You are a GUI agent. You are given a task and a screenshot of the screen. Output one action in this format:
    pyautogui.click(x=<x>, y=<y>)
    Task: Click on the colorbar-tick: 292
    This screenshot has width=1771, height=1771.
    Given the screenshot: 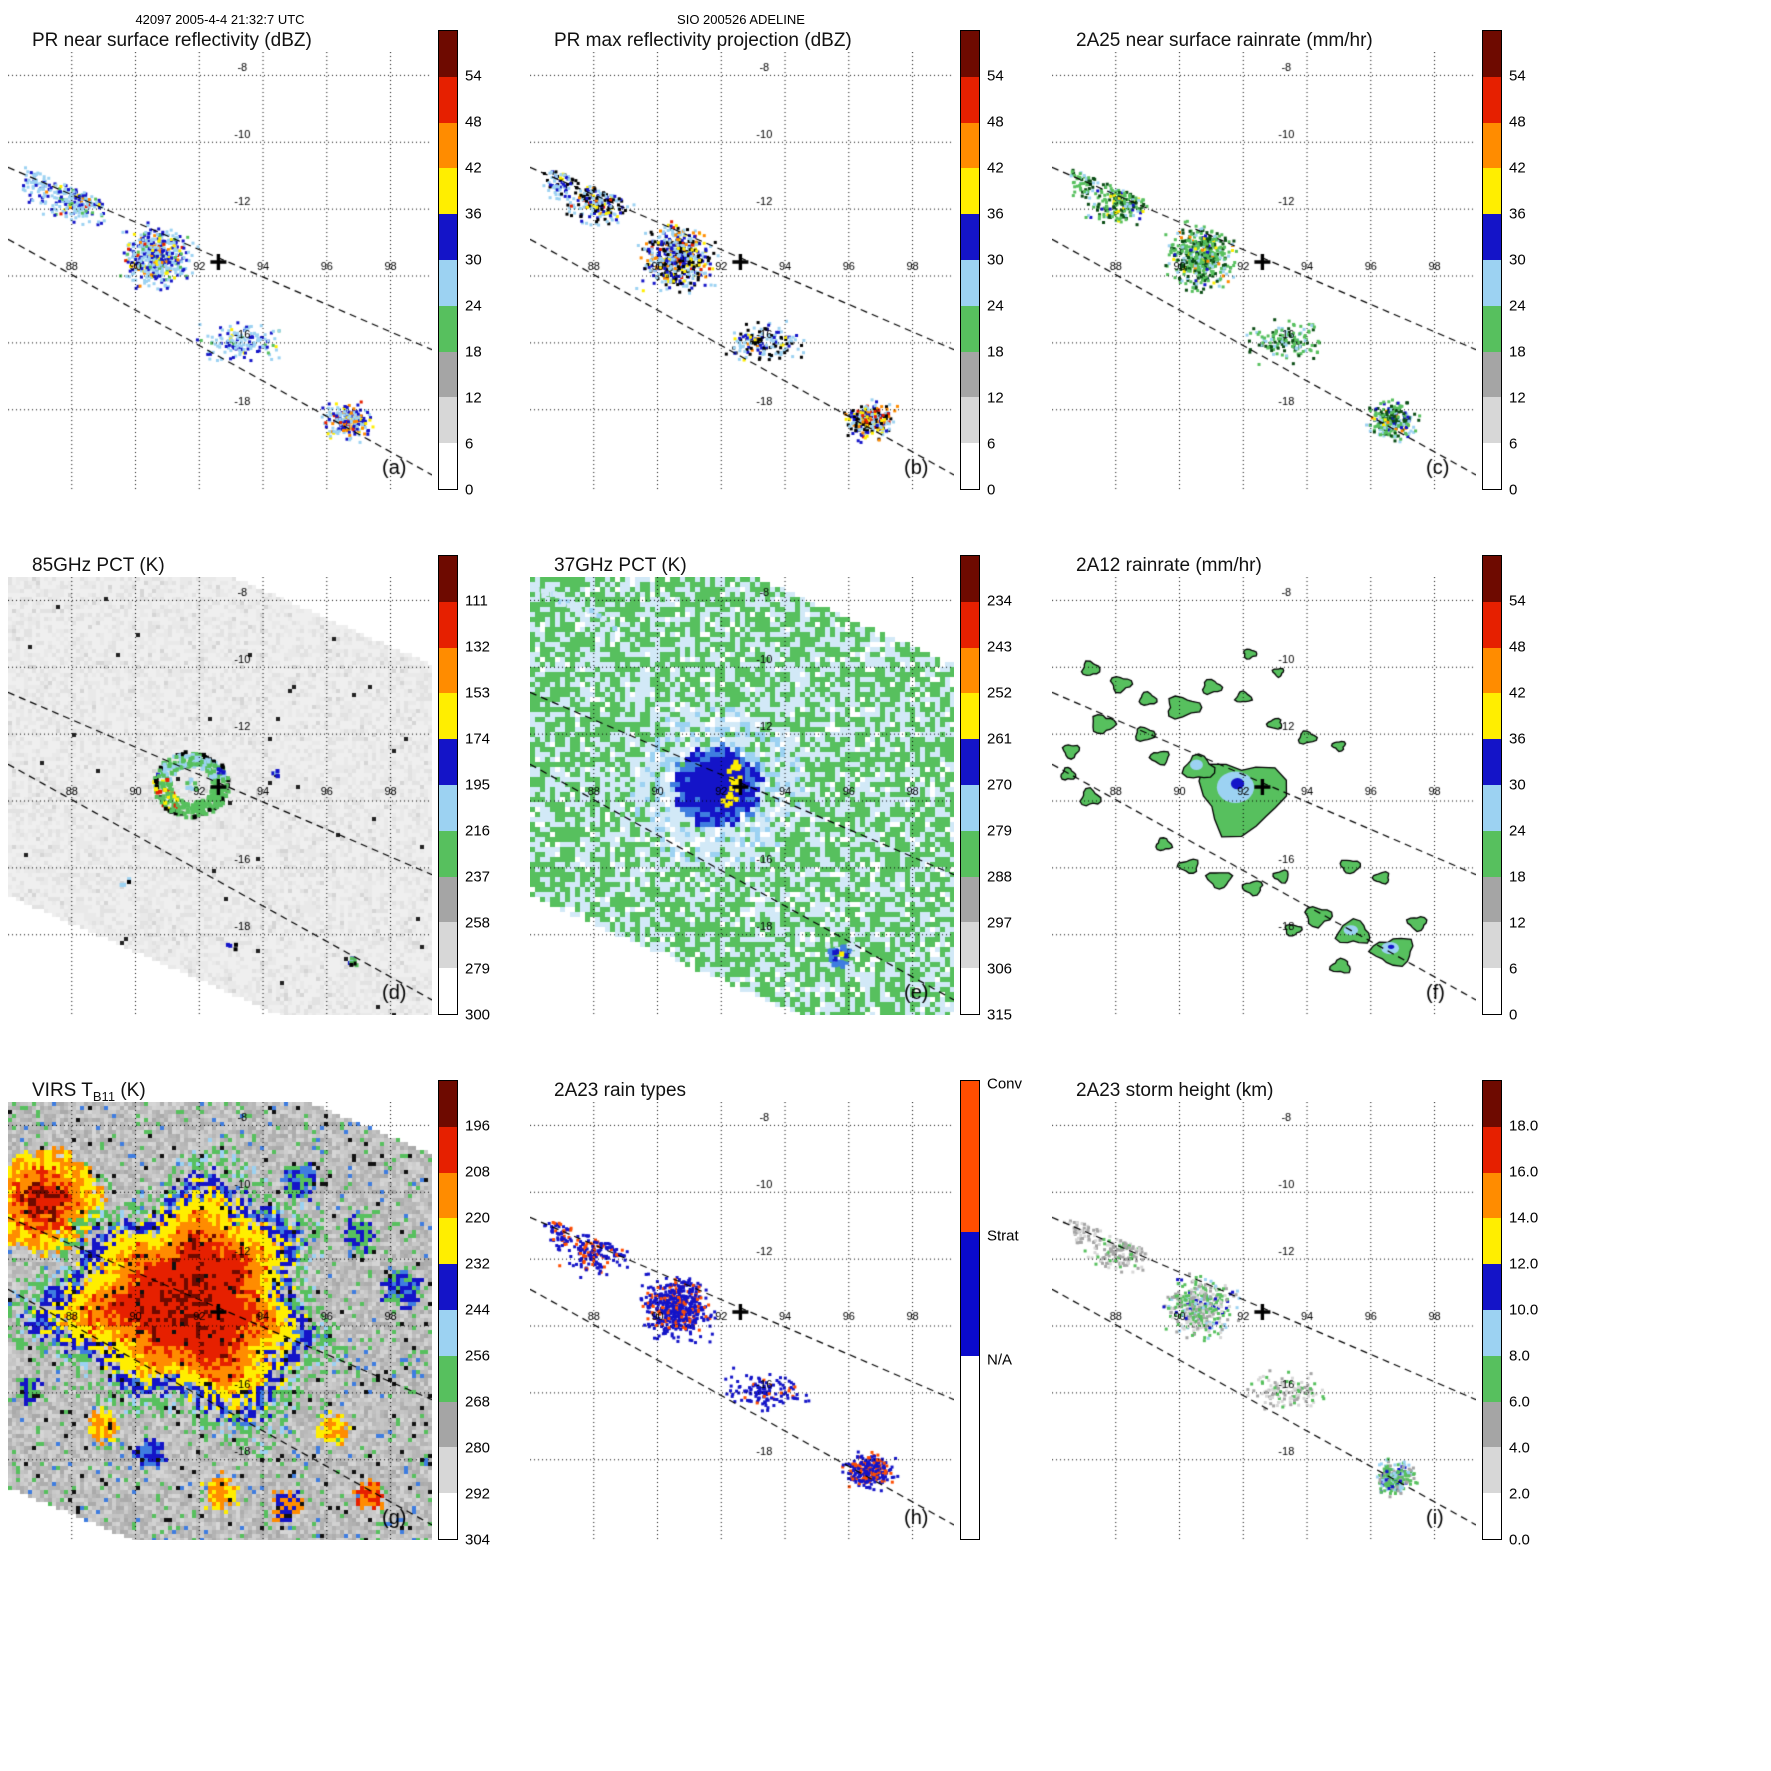 What is the action you would take?
    pyautogui.click(x=478, y=1494)
    